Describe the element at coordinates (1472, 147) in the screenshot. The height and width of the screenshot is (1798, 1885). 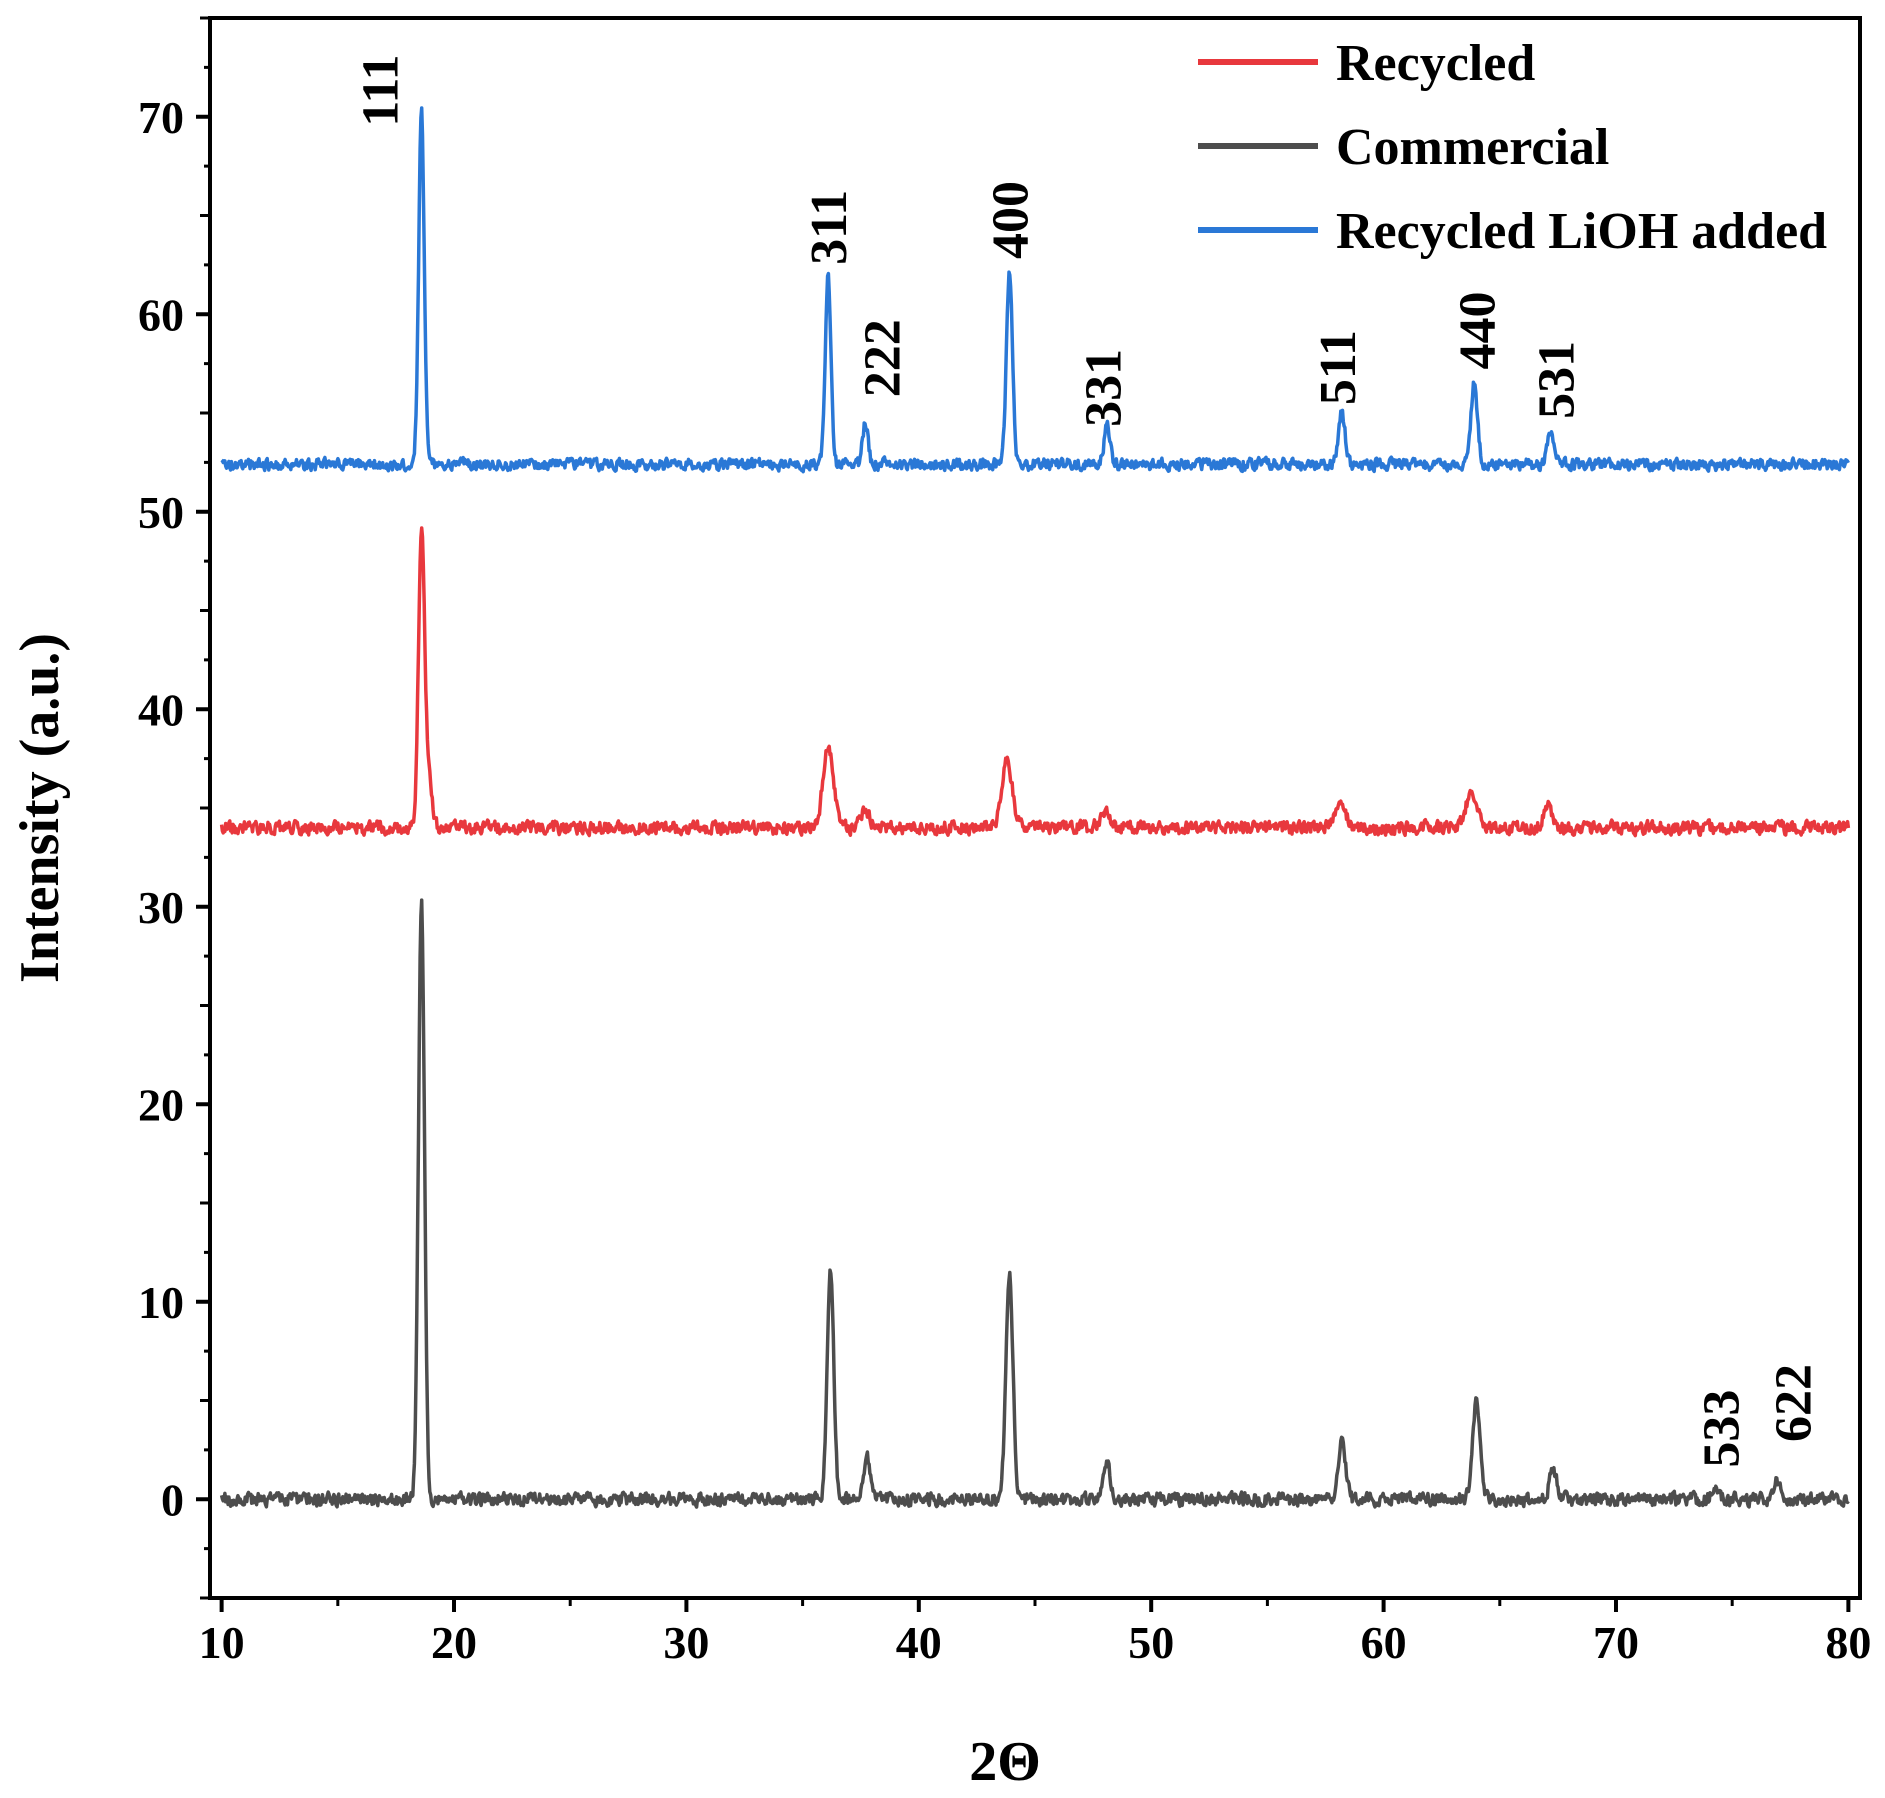
I see `legend-label: Commercial` at that location.